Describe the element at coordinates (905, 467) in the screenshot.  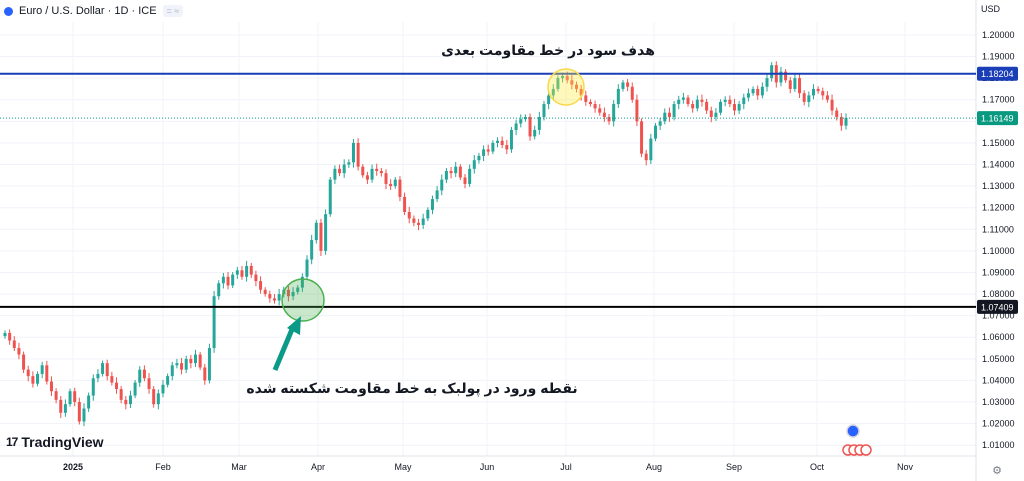
I see `time-tick-label: Nov` at that location.